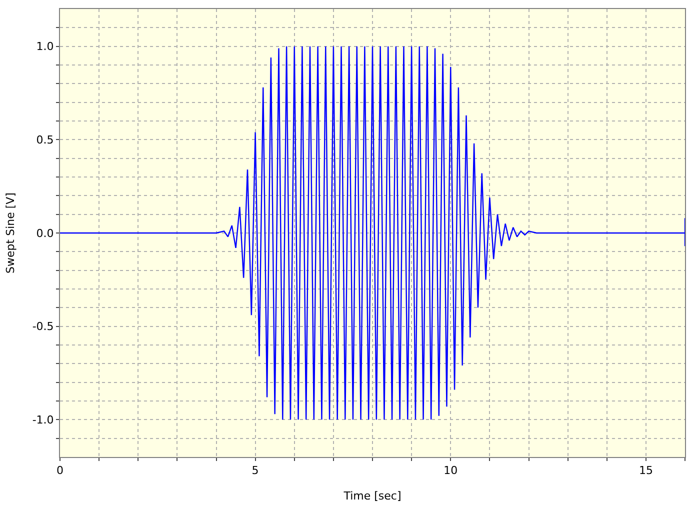 The height and width of the screenshot is (508, 699). I want to click on x-tick-label: 15, so click(645, 471).